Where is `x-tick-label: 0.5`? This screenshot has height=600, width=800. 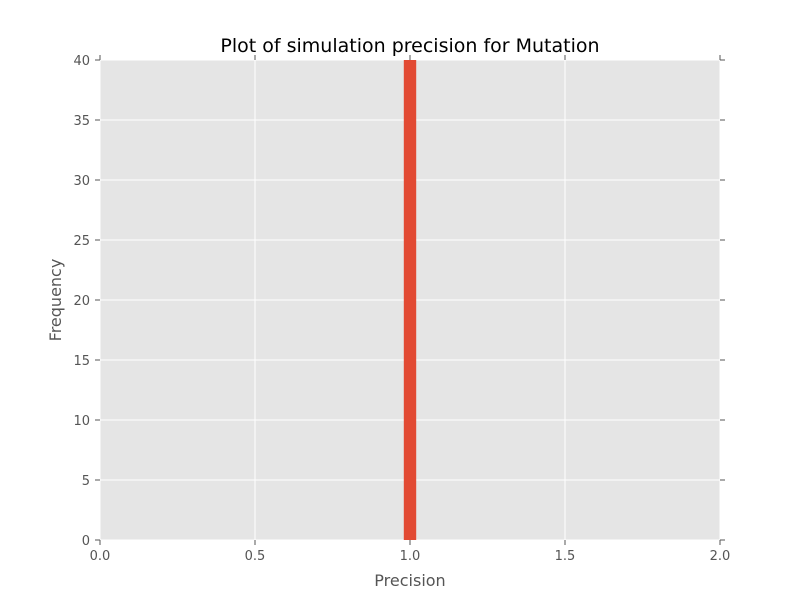 x-tick-label: 0.5 is located at coordinates (255, 556).